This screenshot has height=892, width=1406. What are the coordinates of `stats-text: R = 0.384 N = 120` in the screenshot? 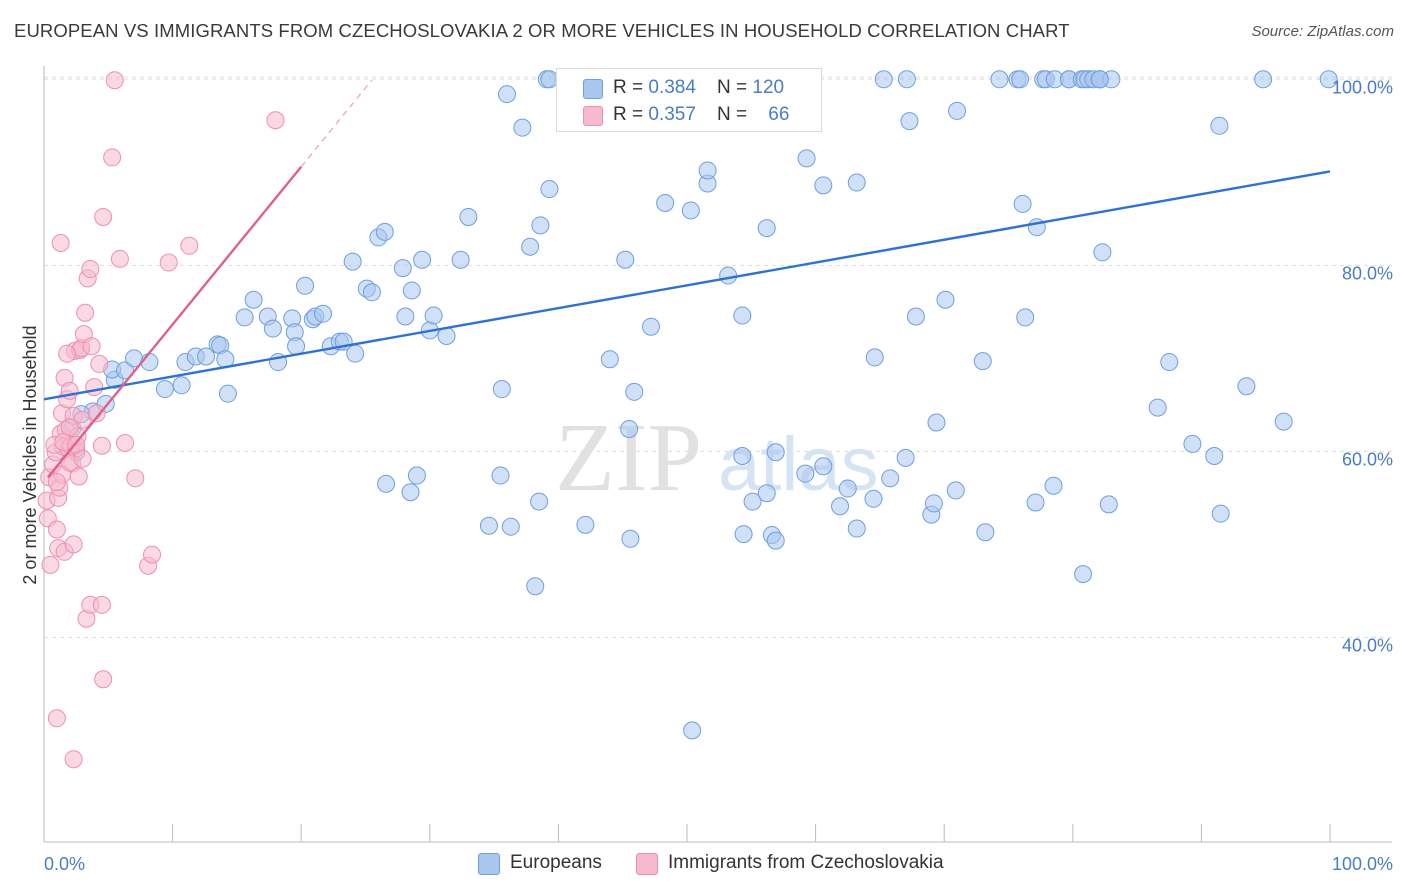 It's located at (698, 88).